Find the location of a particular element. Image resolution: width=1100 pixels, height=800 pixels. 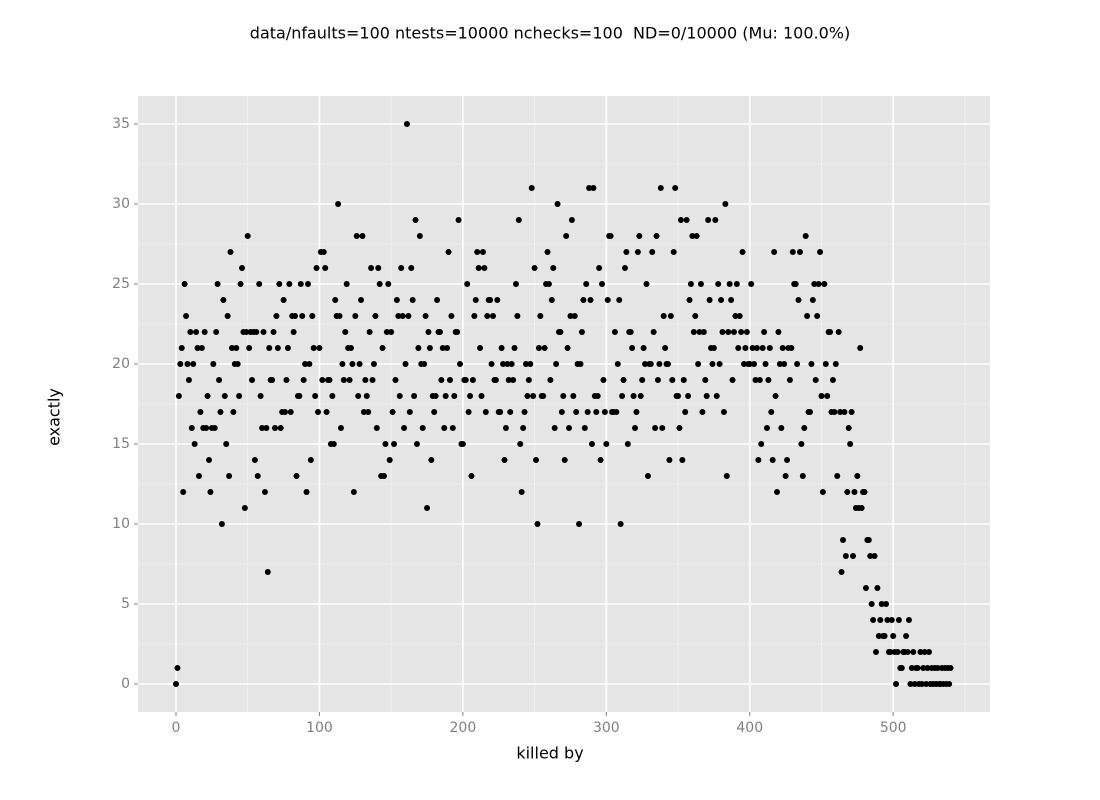

x-tick-label: 200 is located at coordinates (463, 728).